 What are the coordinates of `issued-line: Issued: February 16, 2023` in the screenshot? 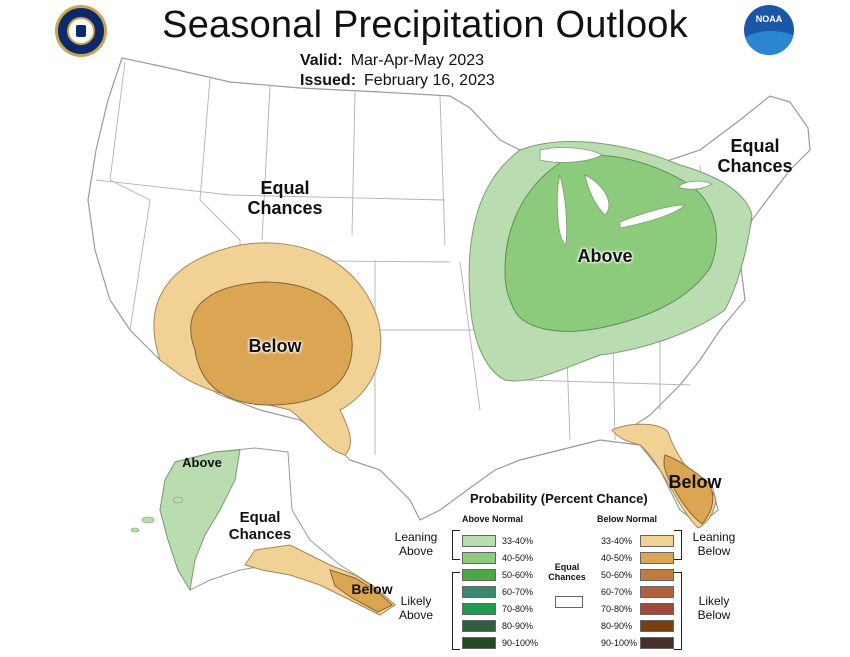 It's located at (397, 81).